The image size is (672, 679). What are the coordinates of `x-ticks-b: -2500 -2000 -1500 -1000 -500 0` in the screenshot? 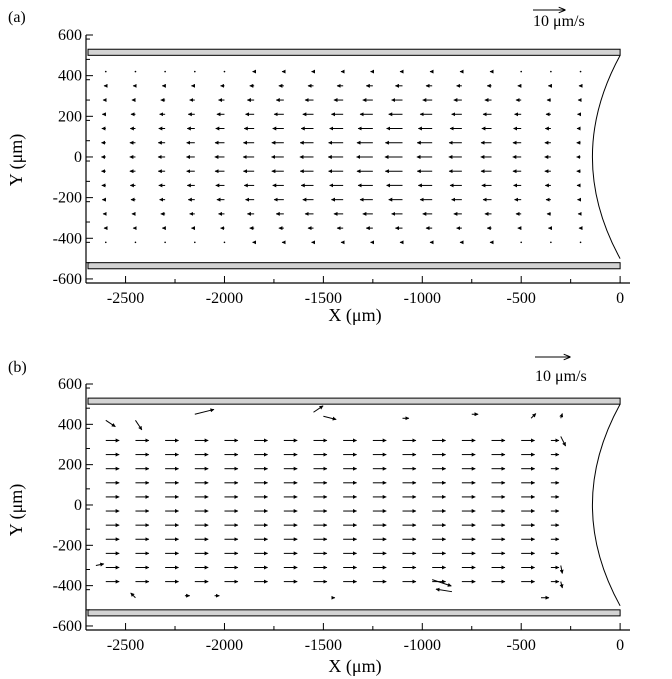 It's located at (365, 638).